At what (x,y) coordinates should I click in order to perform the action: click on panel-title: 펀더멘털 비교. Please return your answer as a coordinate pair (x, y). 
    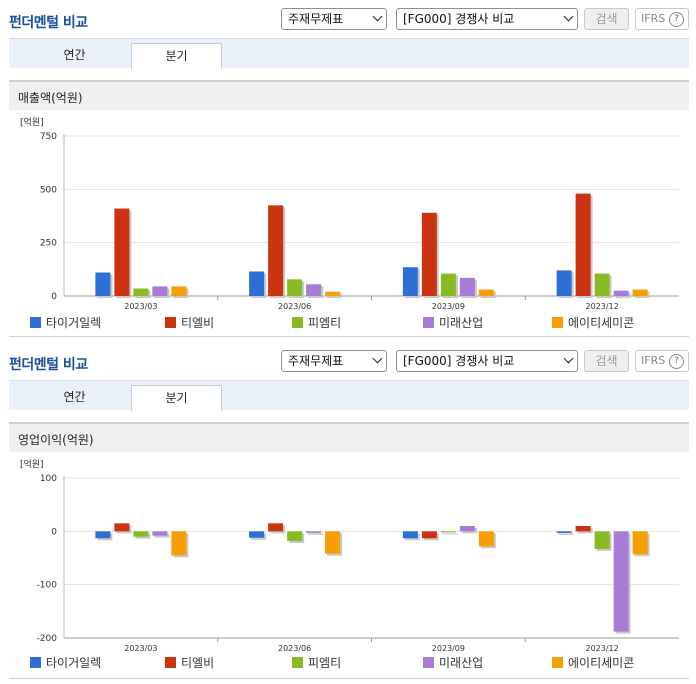
    Looking at the image, I should click on (48, 23).